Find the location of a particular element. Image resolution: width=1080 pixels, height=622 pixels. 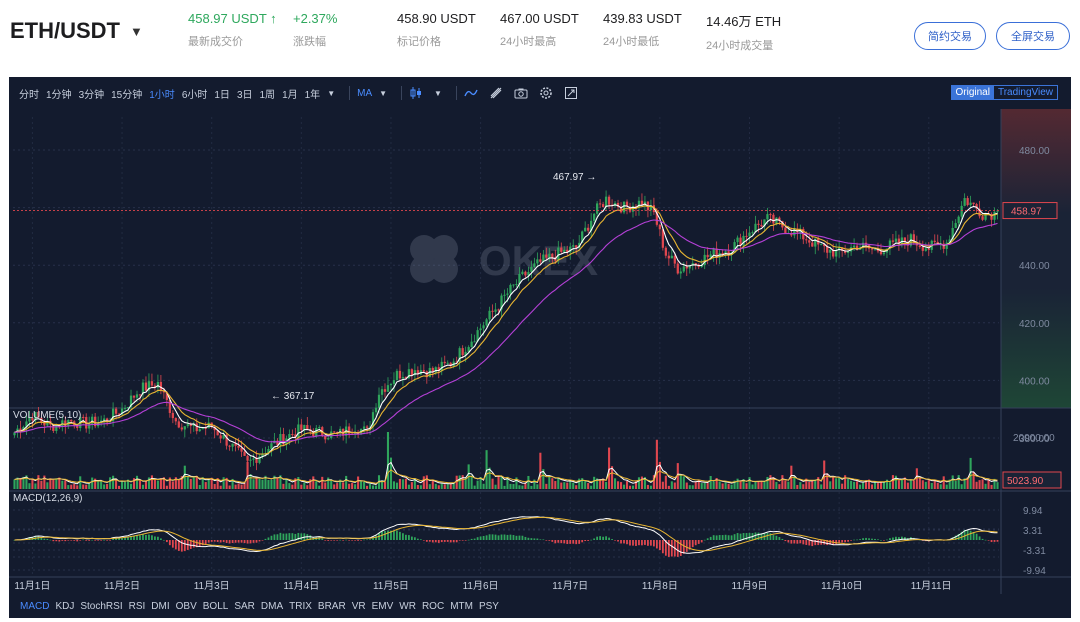

indicator-tab: WR is located at coordinates (407, 606).